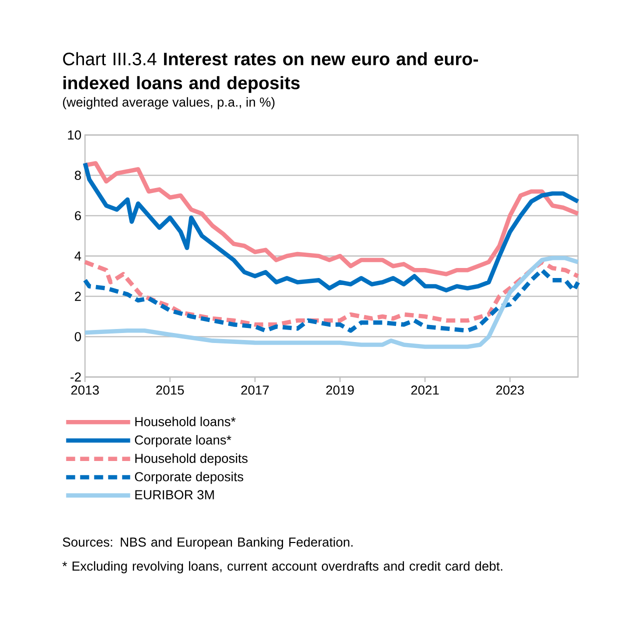 The height and width of the screenshot is (627, 622). I want to click on text: * Excluding revolving loans, current account overdrafts and credit card debt., so click(282, 567).